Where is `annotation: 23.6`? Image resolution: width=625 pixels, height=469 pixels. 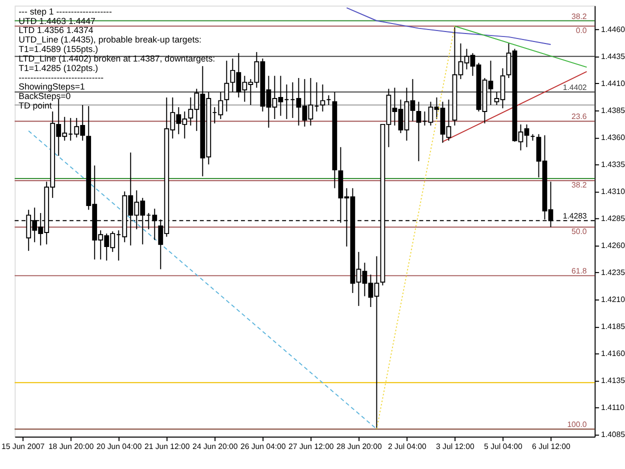 annotation: 23.6 is located at coordinates (580, 117).